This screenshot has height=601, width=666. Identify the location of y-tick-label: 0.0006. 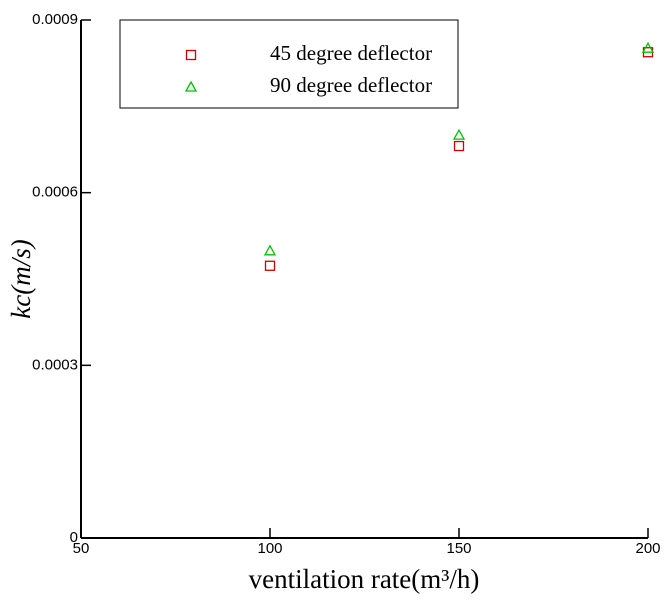
(55, 192).